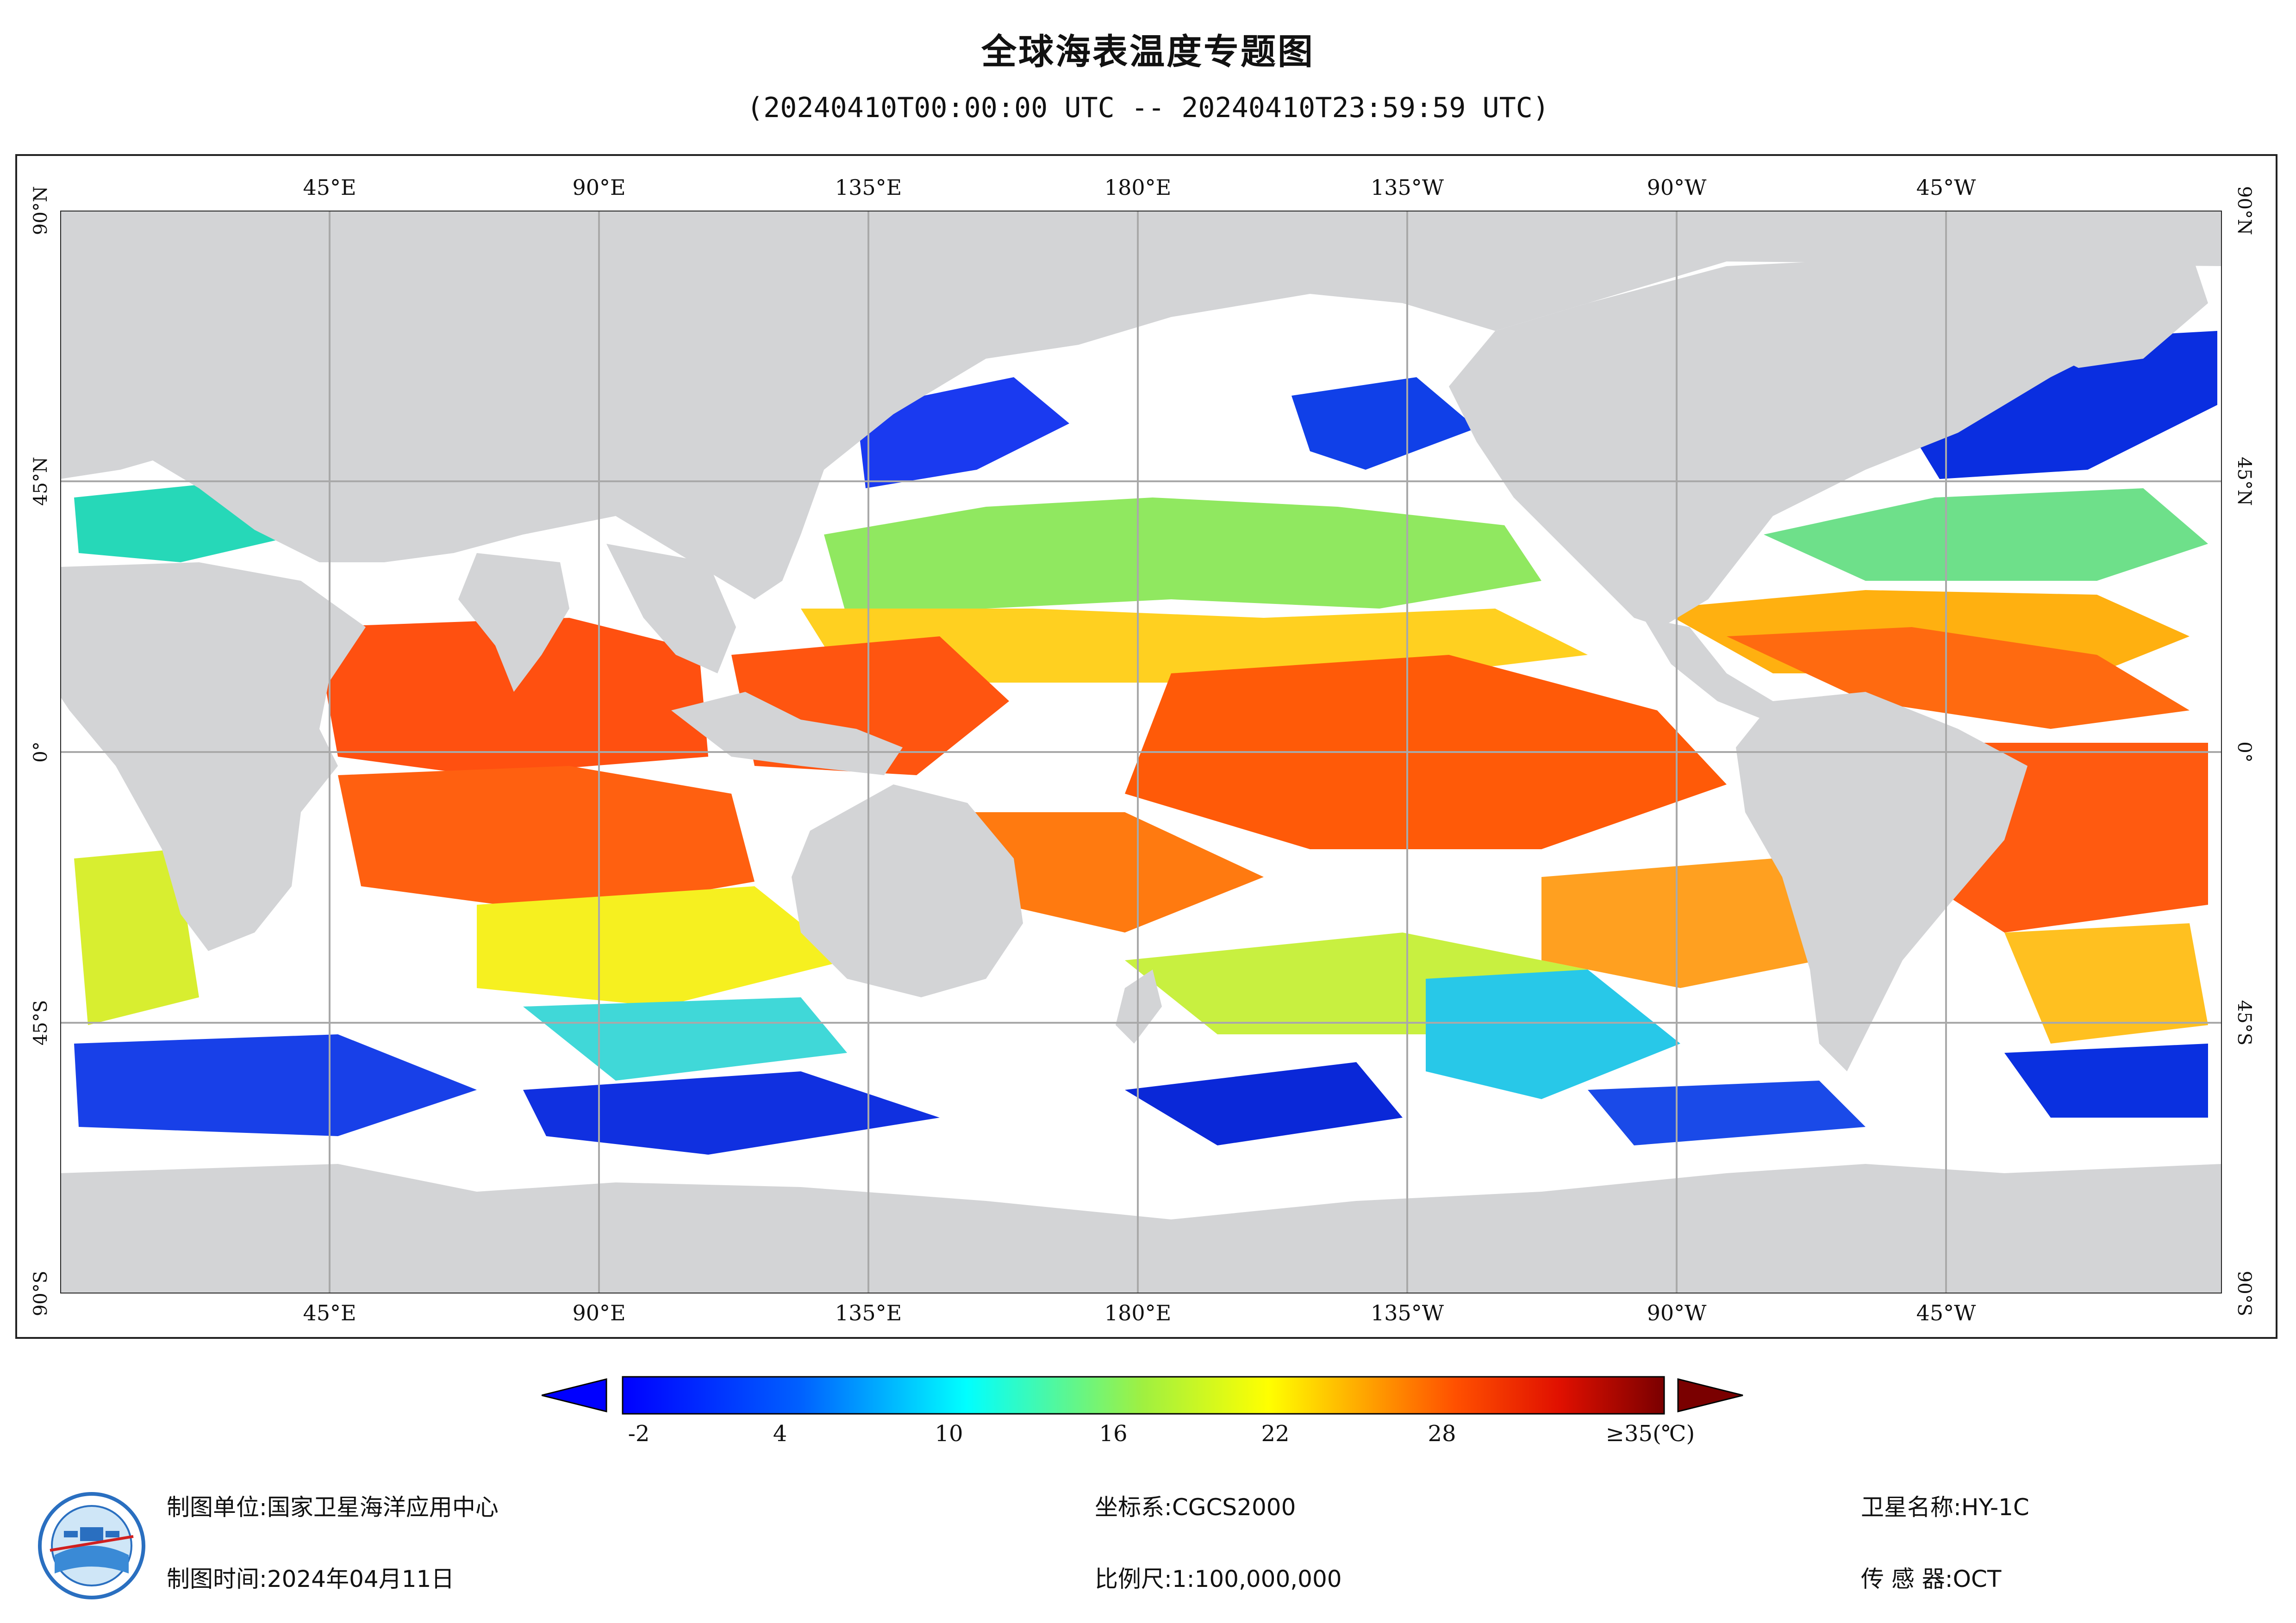 Image resolution: width=2296 pixels, height=1623 pixels. What do you see at coordinates (329, 187) in the screenshot?
I see `lon-tick-top: 45°E` at bounding box center [329, 187].